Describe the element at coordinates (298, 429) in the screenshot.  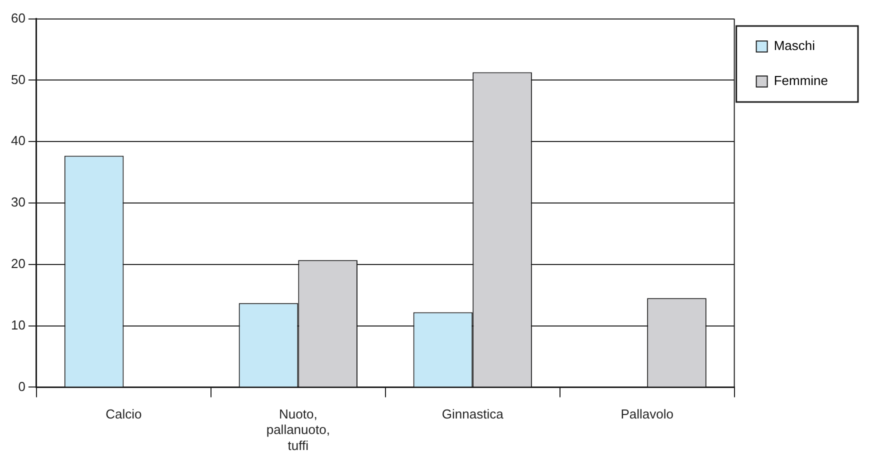
I see `x-tick-label: Nuoto, pallanuoto, tuffi` at that location.